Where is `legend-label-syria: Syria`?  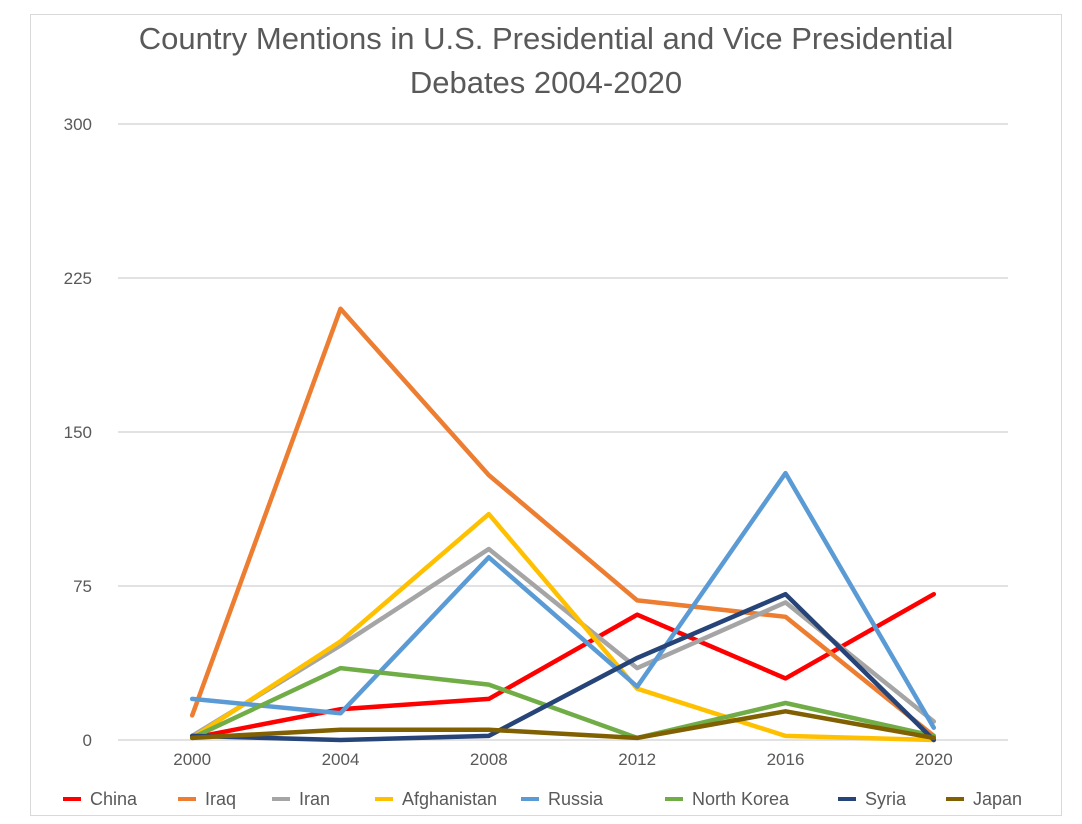
legend-label-syria: Syria is located at coordinates (886, 799).